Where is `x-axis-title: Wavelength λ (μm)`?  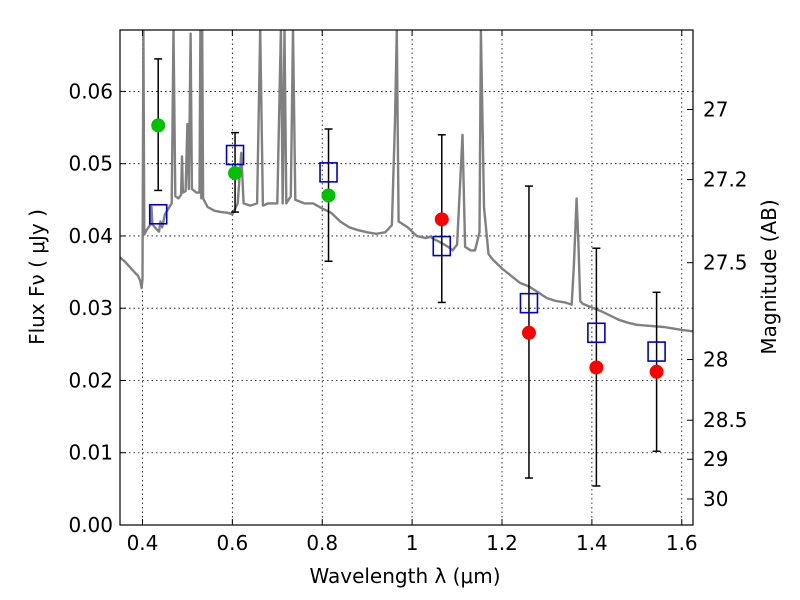
x-axis-title: Wavelength λ (μm) is located at coordinates (404, 576).